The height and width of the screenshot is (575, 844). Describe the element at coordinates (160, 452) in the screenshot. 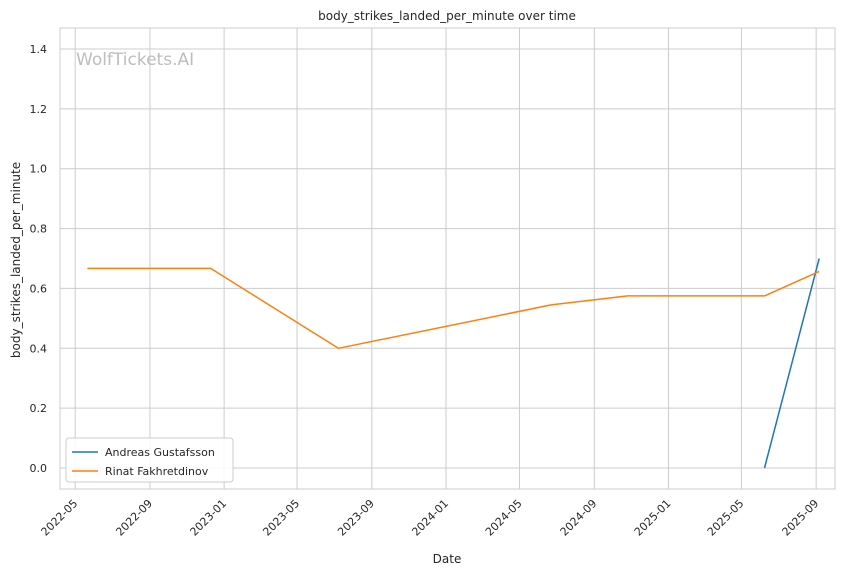

I see `legend-label-andreas: Andreas Gustafsson` at that location.